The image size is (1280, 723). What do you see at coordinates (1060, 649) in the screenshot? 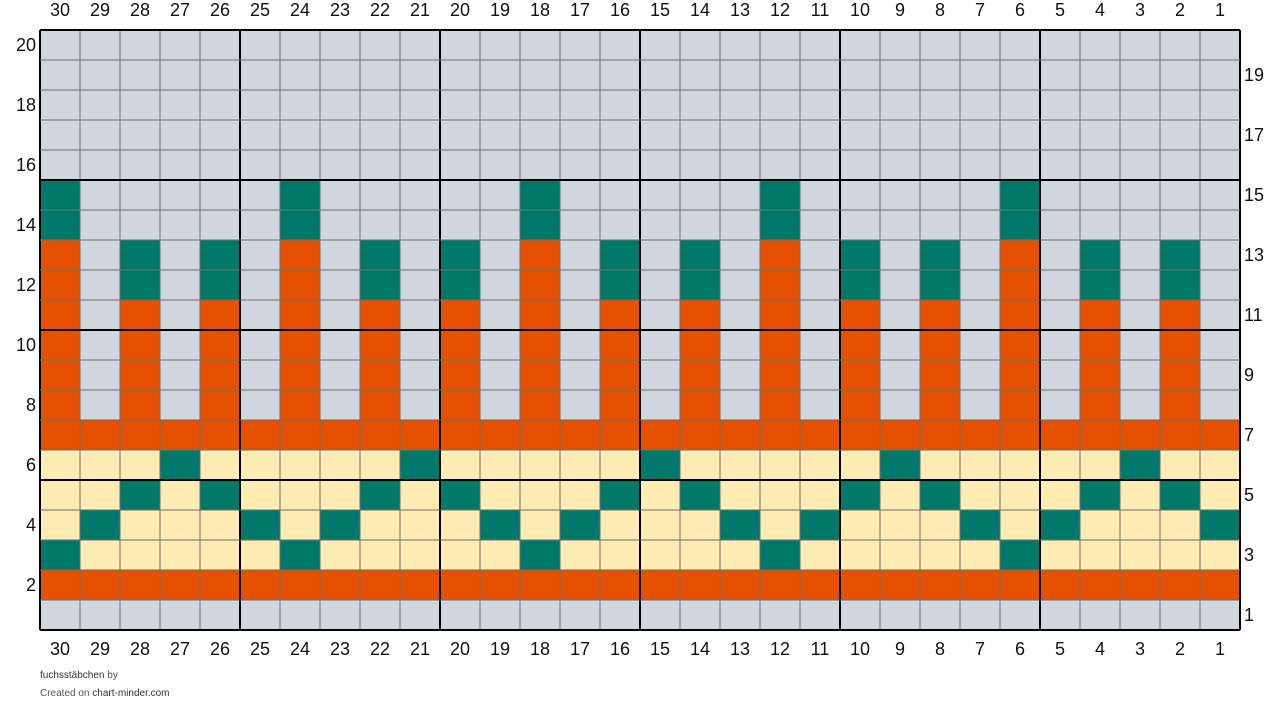
I see `column-label: 5` at bounding box center [1060, 649].